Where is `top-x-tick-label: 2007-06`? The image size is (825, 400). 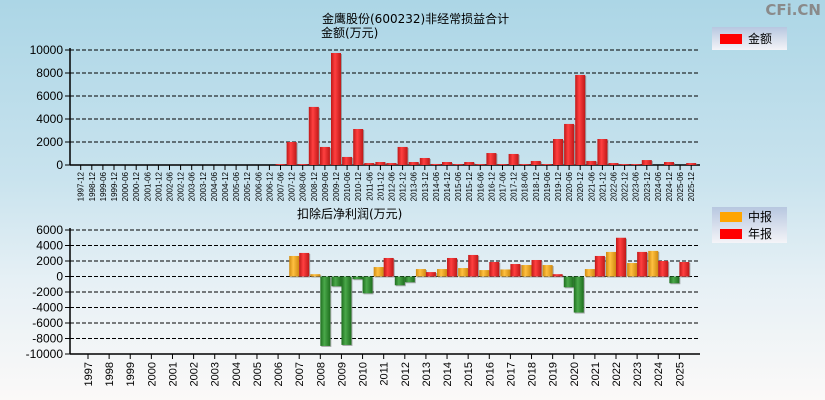
top-x-tick-label: 2007-06 is located at coordinates (281, 186).